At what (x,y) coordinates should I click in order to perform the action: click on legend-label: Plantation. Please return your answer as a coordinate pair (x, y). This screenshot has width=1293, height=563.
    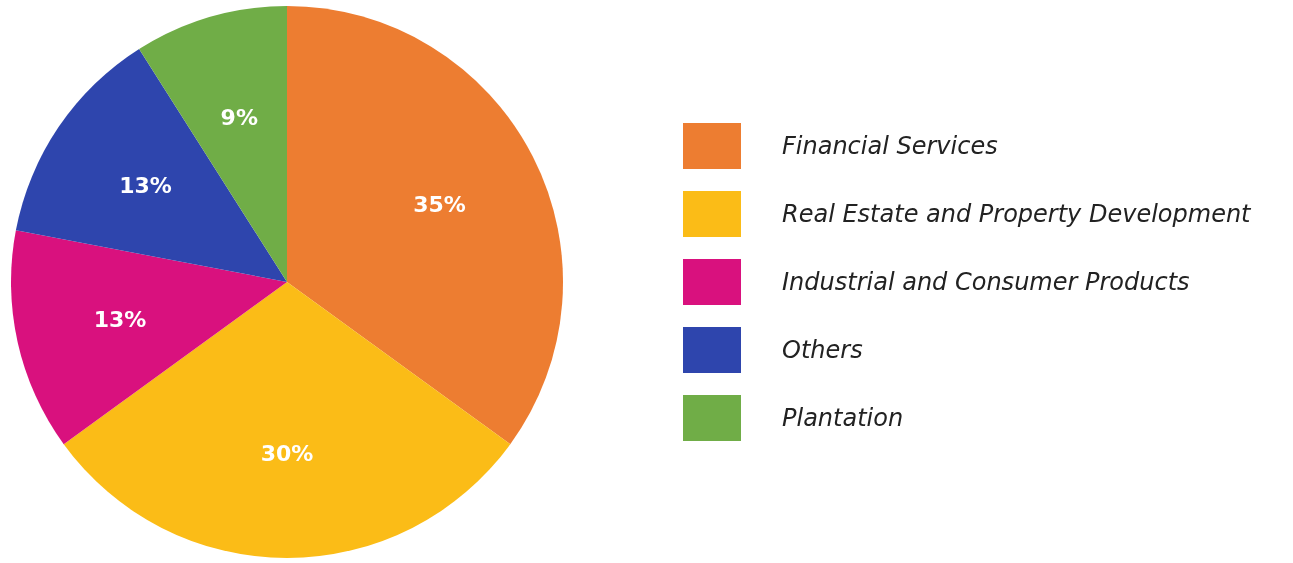
    Looking at the image, I should click on (843, 417).